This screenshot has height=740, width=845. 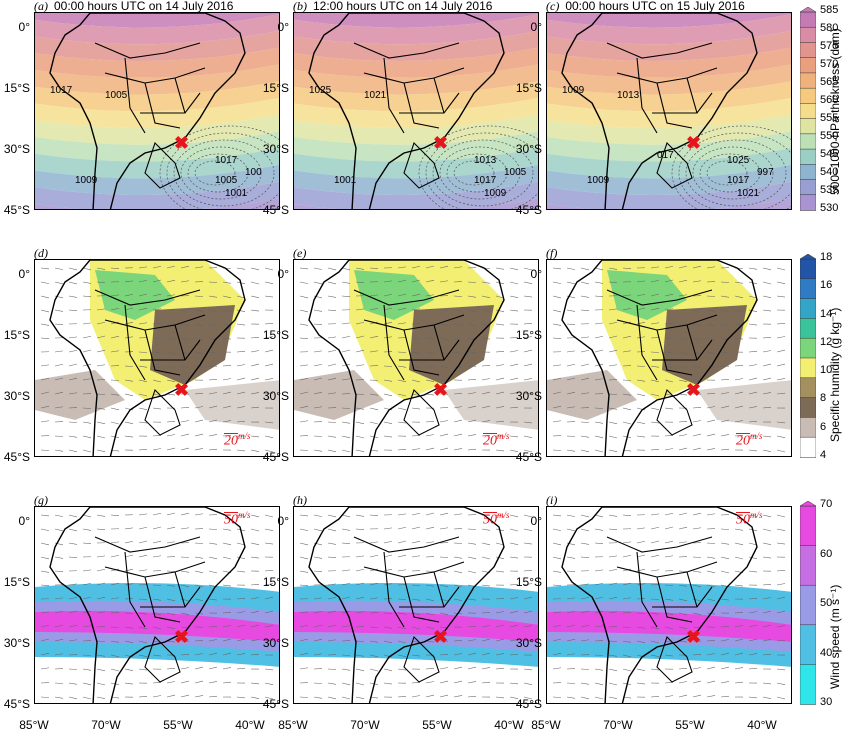 I want to click on panel-title-1-1: (e), so click(x=302, y=253).